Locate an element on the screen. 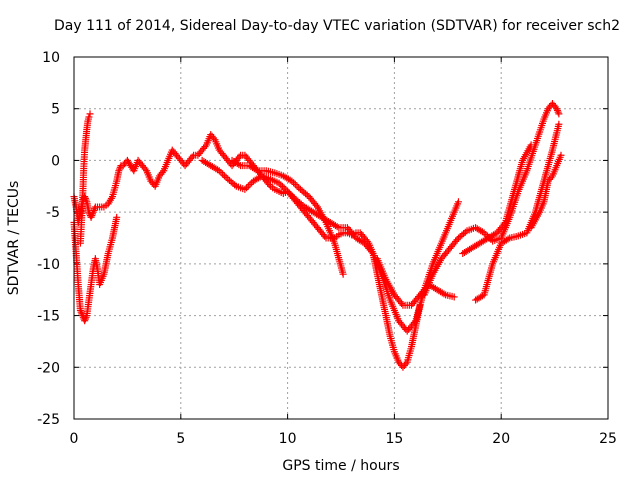 Image resolution: width=640 pixels, height=480 pixels. x-tick-label: 10 is located at coordinates (288, 439).